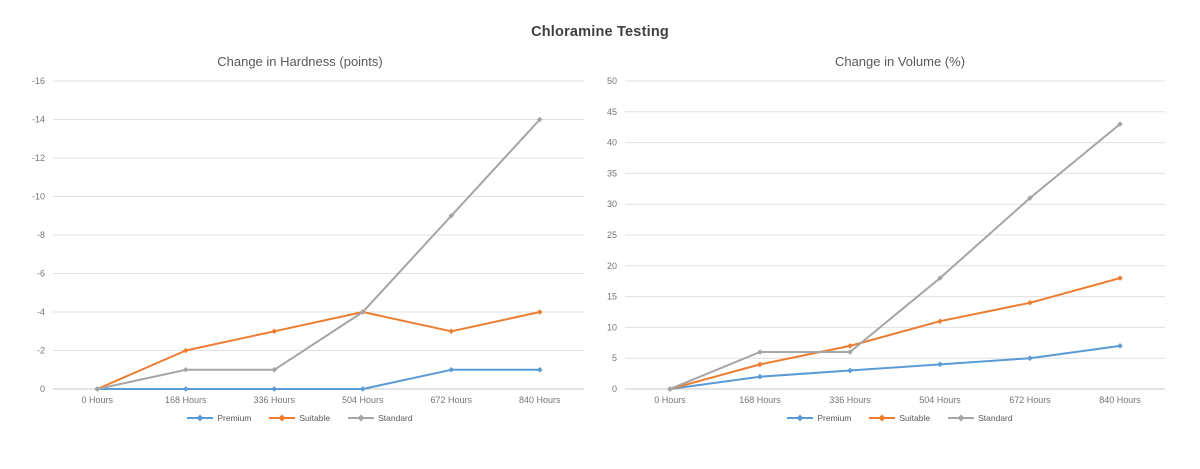 The image size is (1200, 469). Describe the element at coordinates (38, 120) in the screenshot. I see `y-tick-label: -14` at that location.